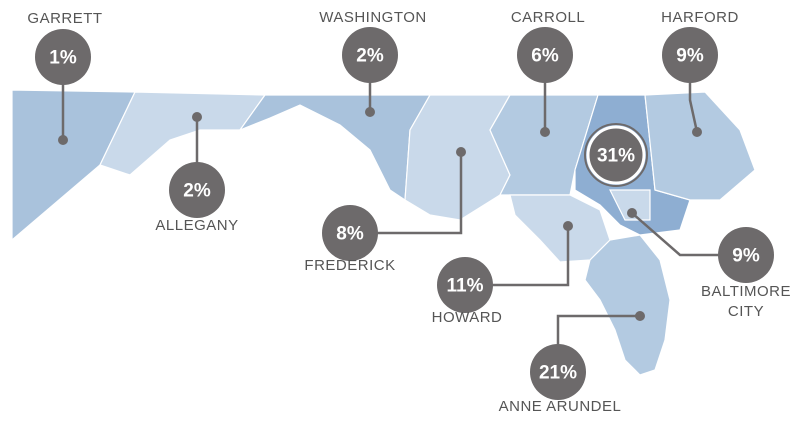  What do you see at coordinates (700, 17) in the screenshot?
I see `county-name: HARFORD` at bounding box center [700, 17].